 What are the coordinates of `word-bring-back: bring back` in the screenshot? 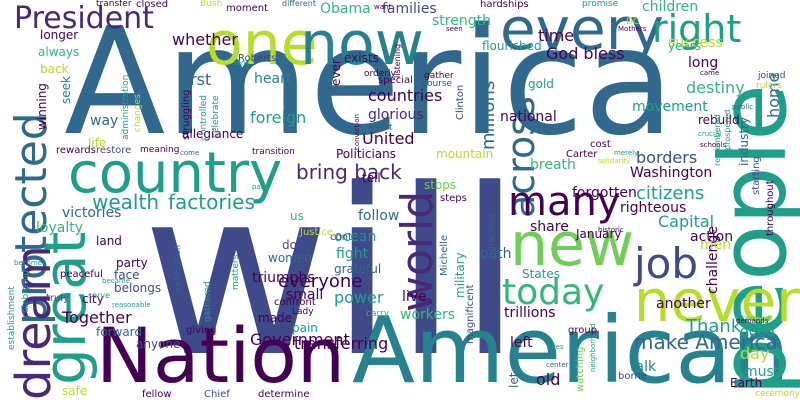 It's located at (349, 172).